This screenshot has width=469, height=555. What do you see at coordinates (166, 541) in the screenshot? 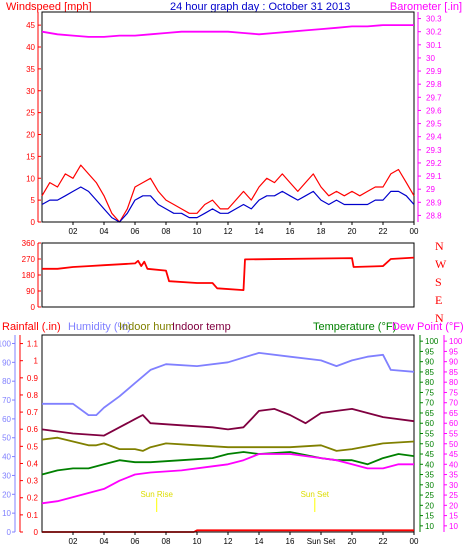
I see `bottom-x-tick-label: 08` at bounding box center [166, 541].